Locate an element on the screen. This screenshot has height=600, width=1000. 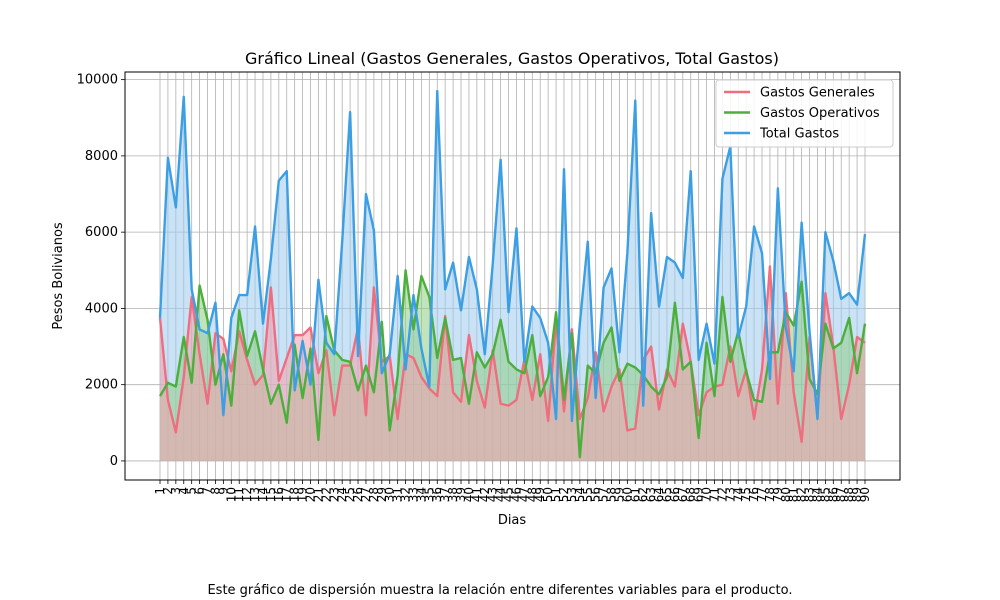
x-tick-label: 26 is located at coordinates (358, 494).